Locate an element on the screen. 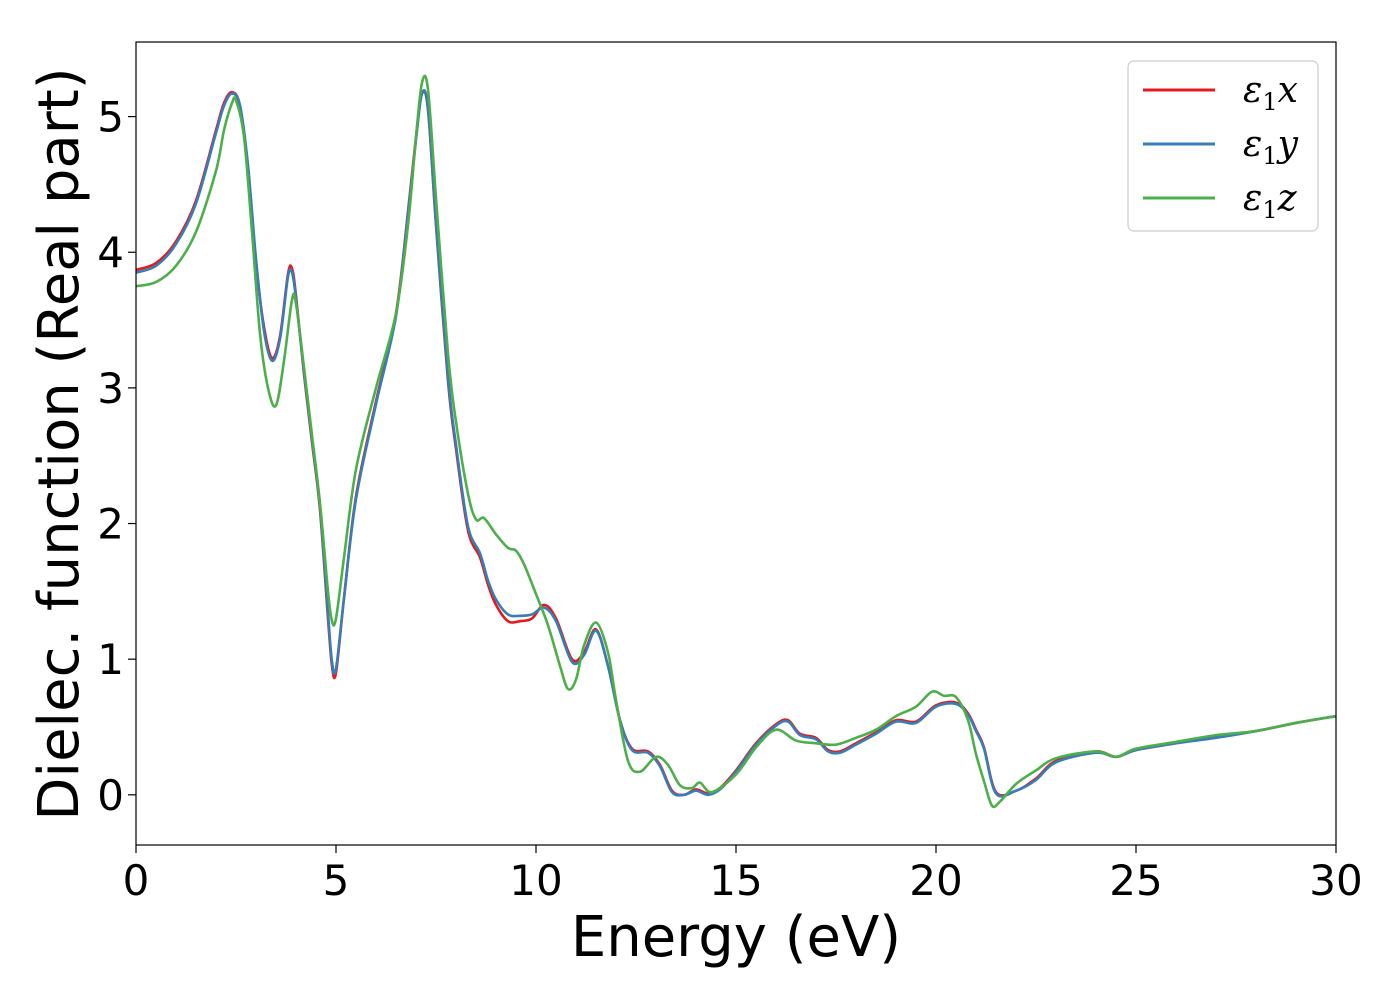  legend-label-x: ε1x is located at coordinates (1270, 93).